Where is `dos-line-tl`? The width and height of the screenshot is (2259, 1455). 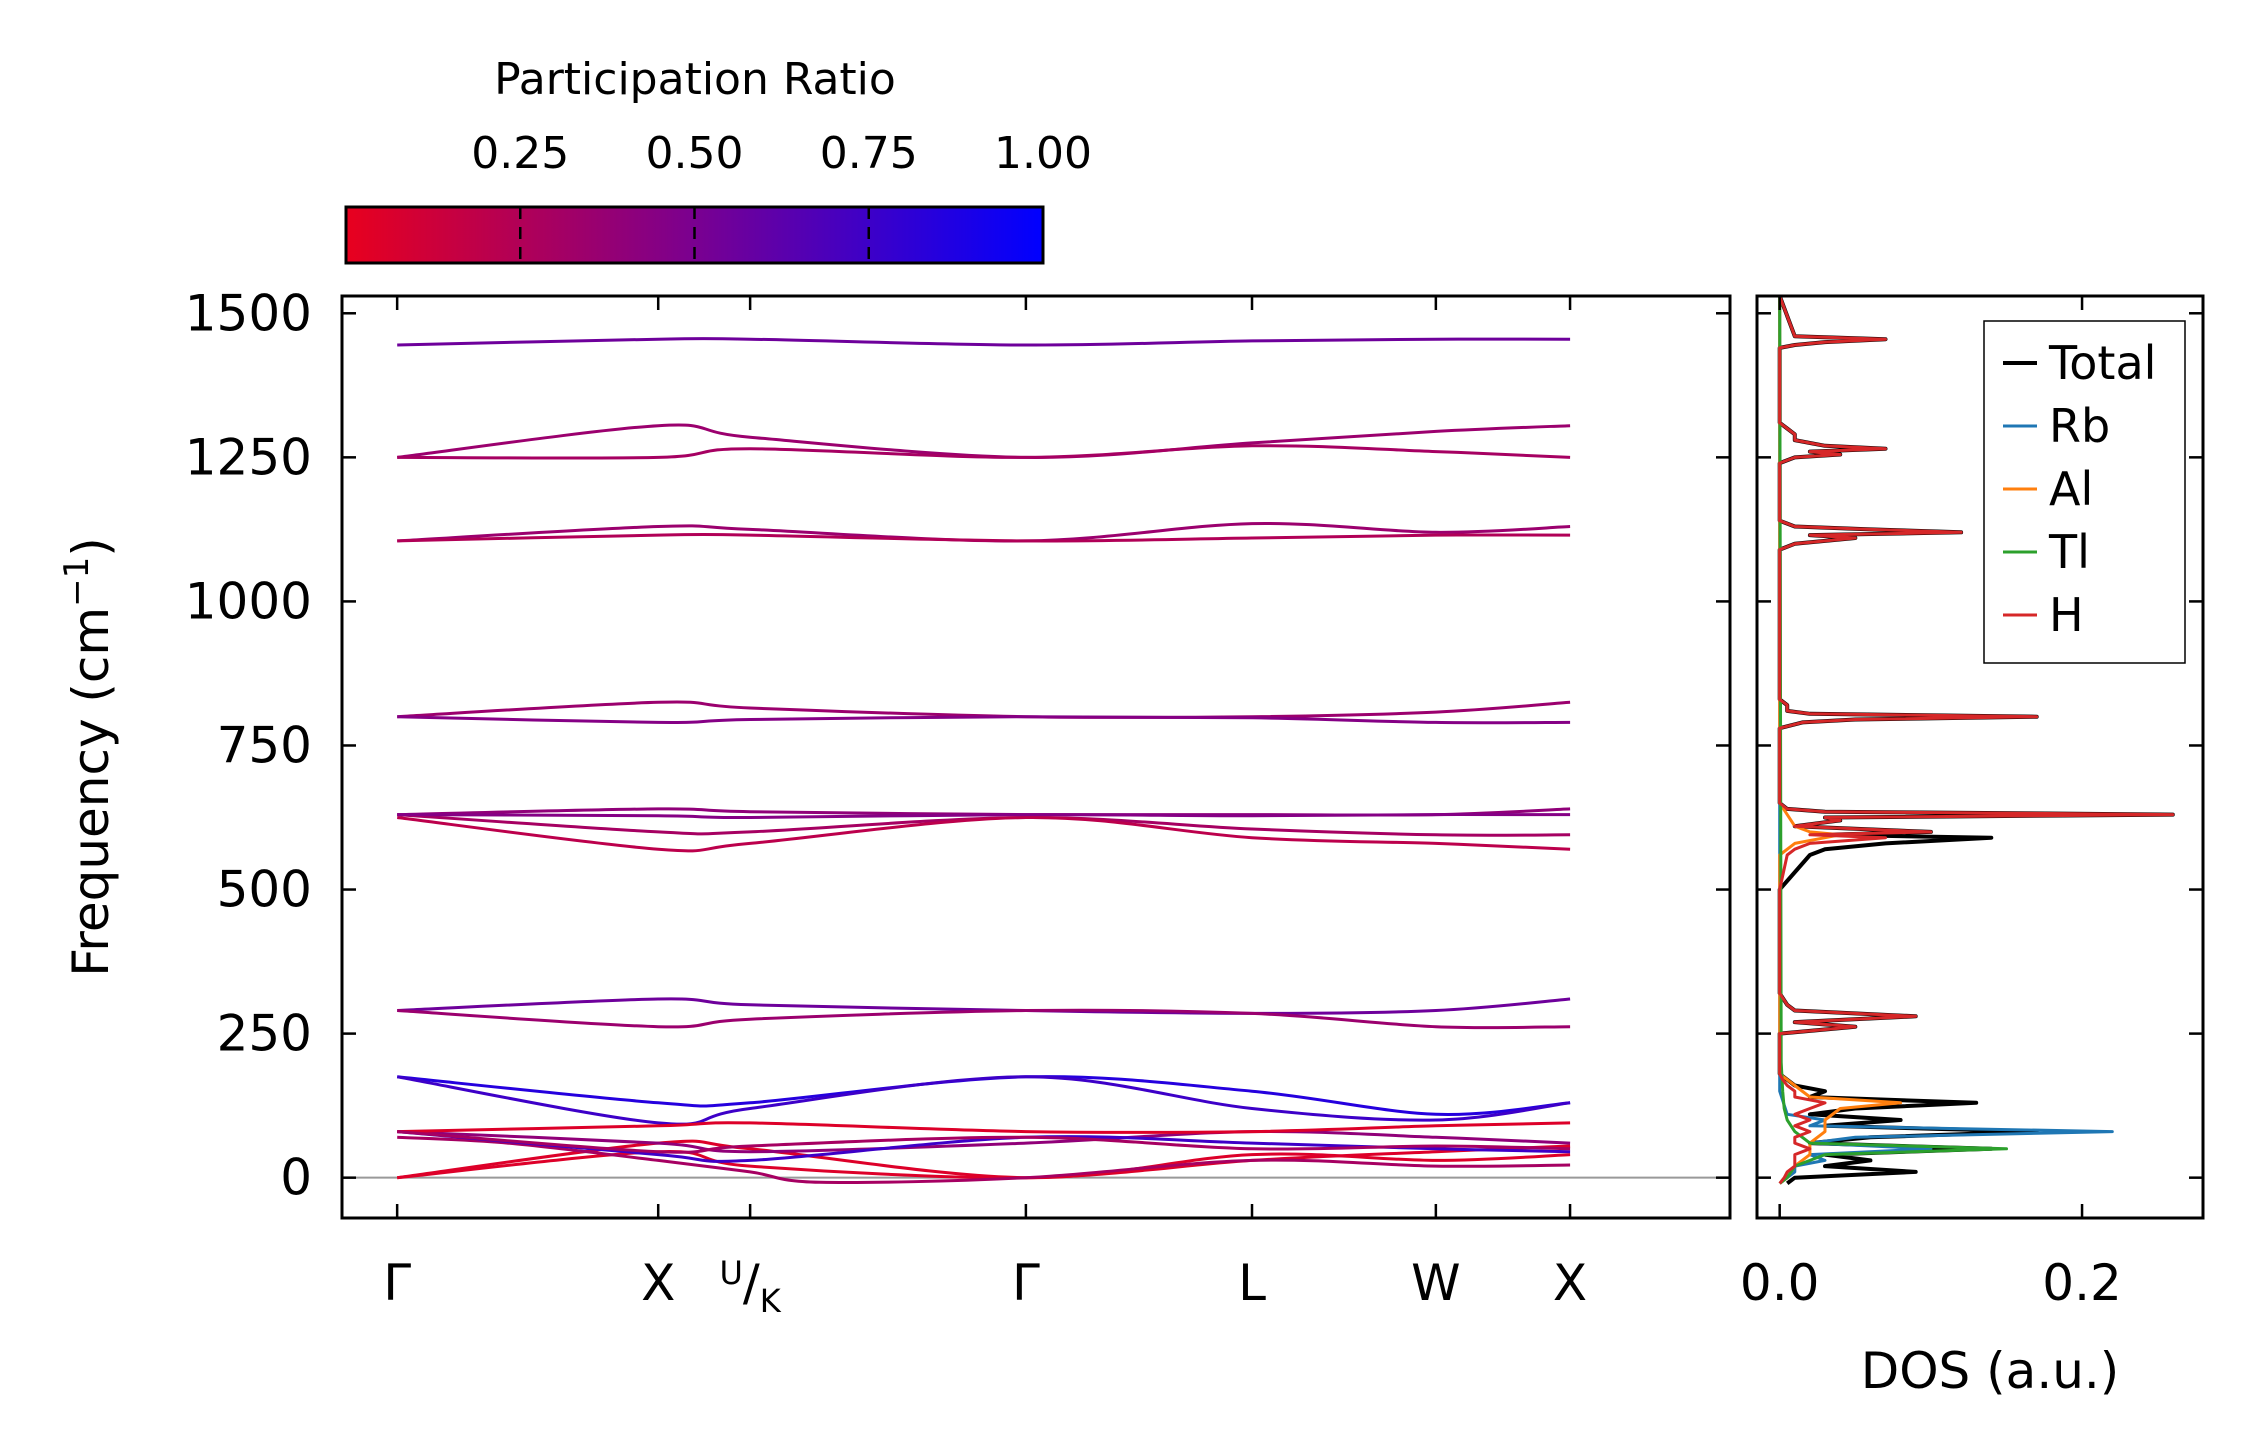 dos-line-tl is located at coordinates (1893, 740).